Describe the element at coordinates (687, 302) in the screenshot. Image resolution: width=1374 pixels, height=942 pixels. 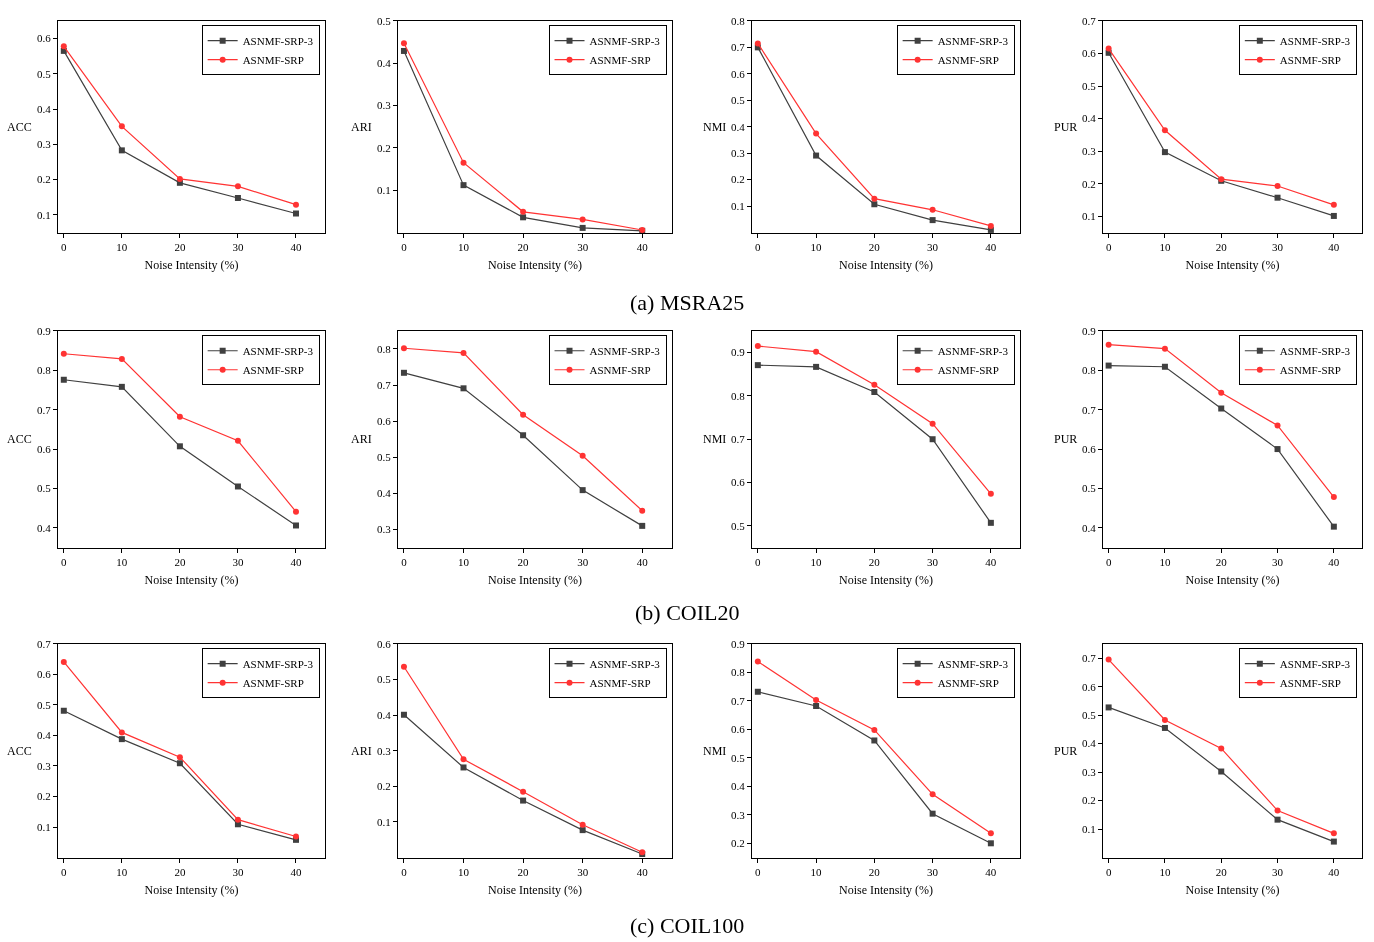
I see `text: (a) MSRA25` at that location.